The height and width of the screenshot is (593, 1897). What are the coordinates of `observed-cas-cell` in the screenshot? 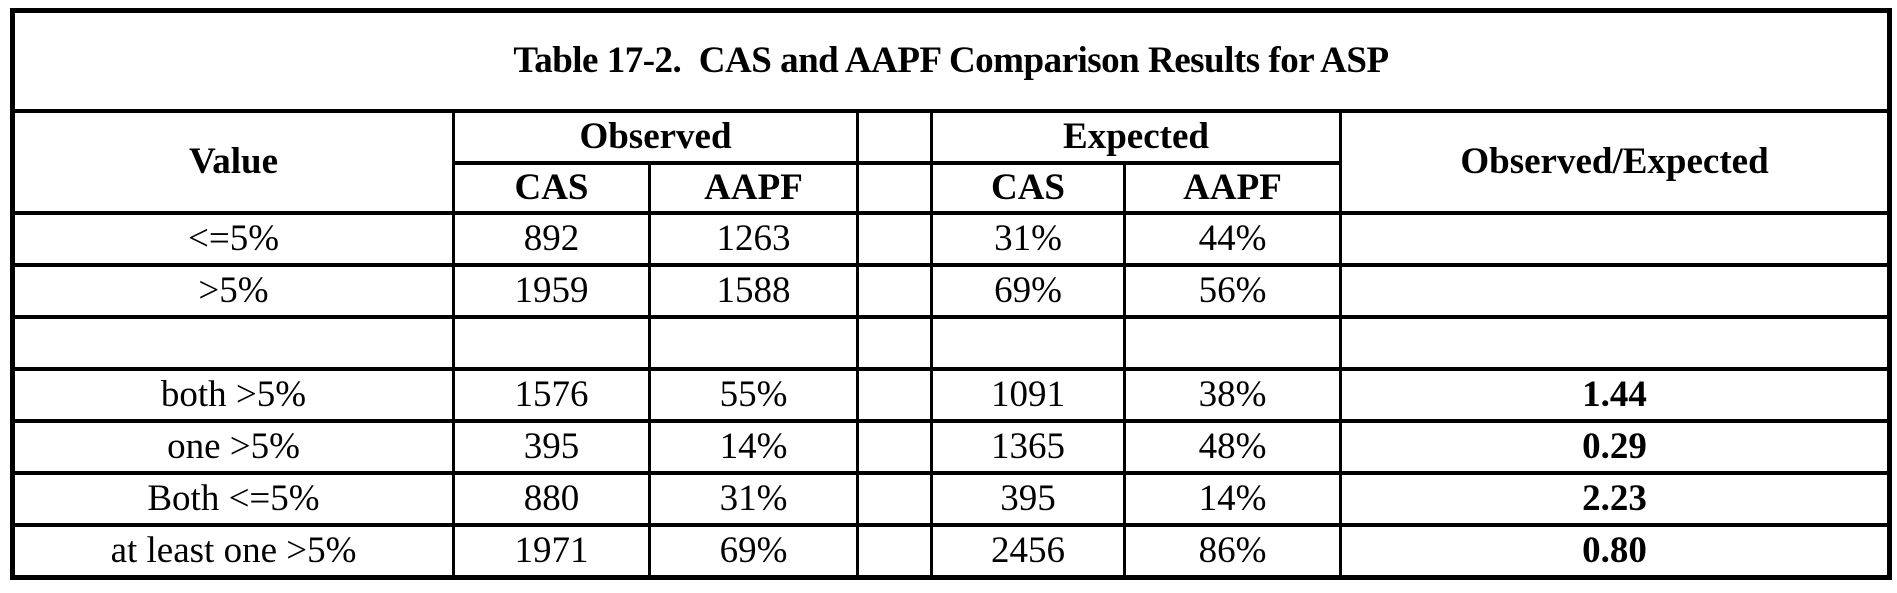 It's located at (551, 343).